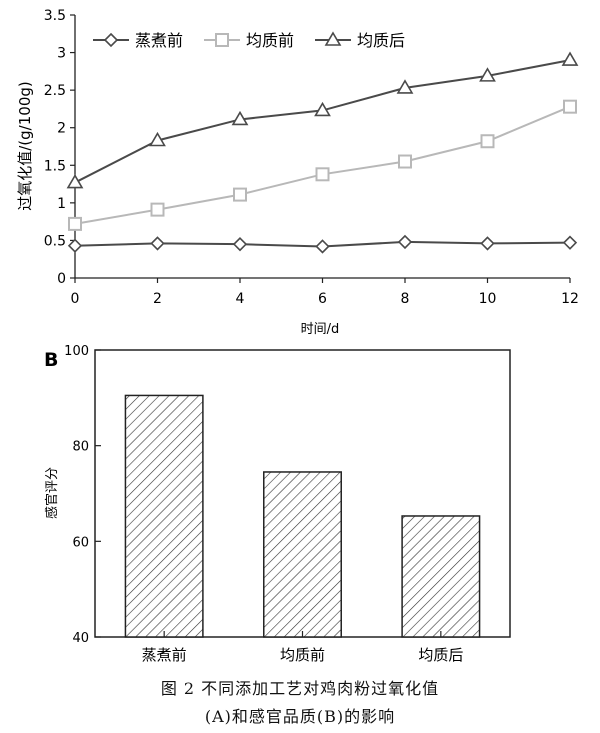  What do you see at coordinates (52, 493) in the screenshot?
I see `y-axis-title: 感官评分` at bounding box center [52, 493].